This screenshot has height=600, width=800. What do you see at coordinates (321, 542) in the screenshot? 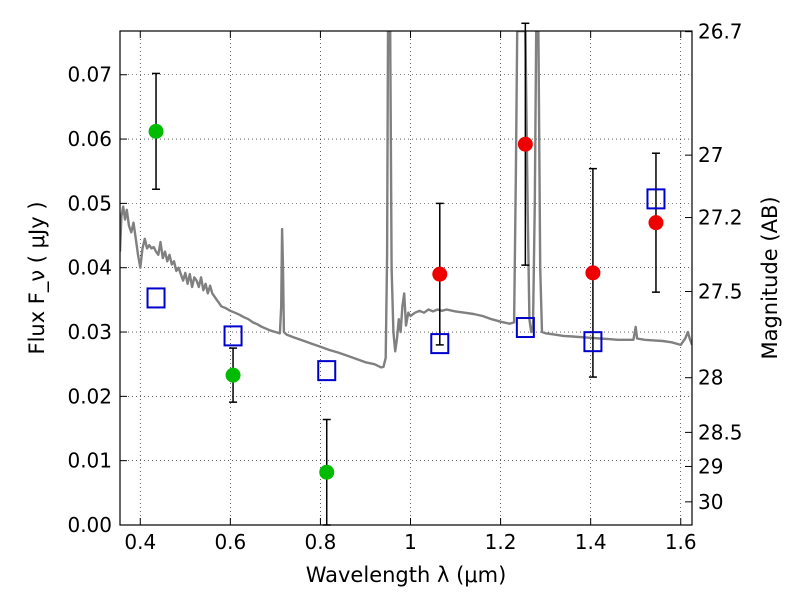
I see `x-tick-label: 0.8` at bounding box center [321, 542].